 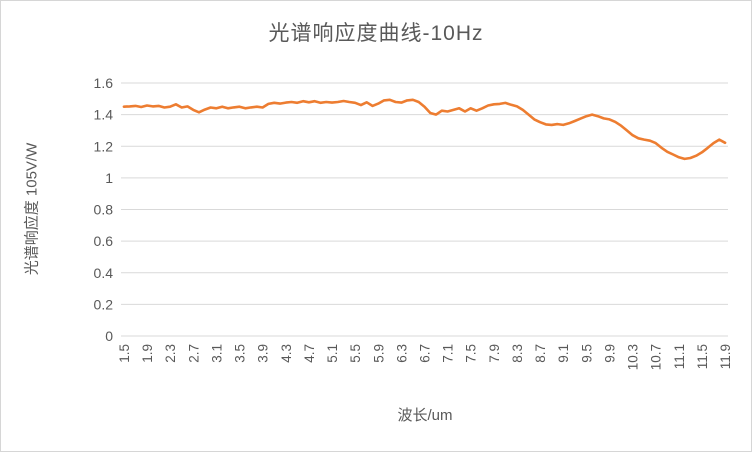 What do you see at coordinates (725, 356) in the screenshot?
I see `x-tick-label: 11.9` at bounding box center [725, 356].